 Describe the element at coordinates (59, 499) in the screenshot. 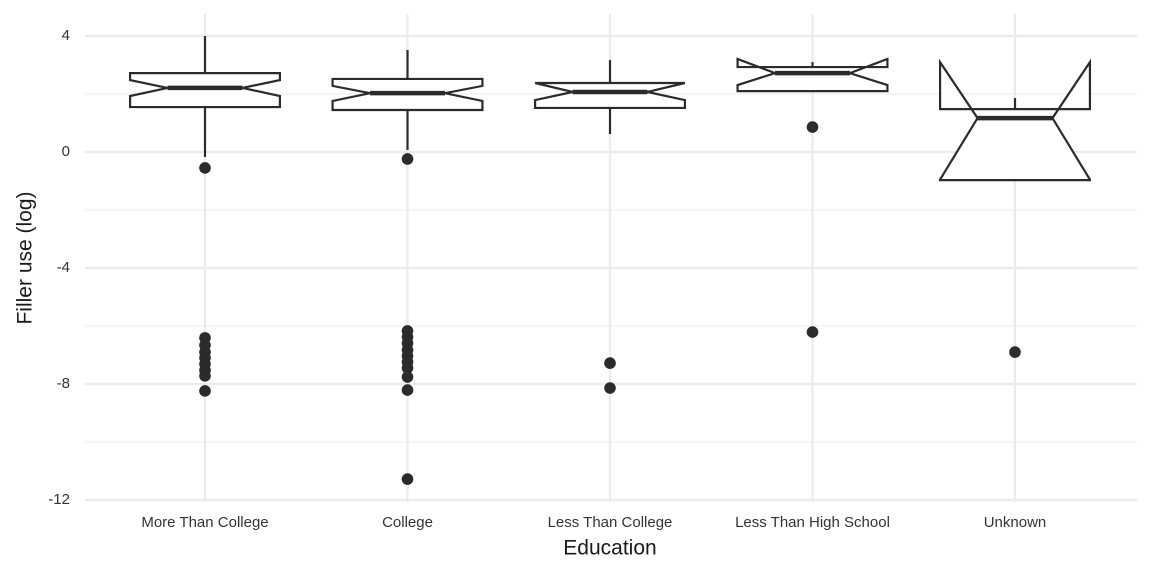

I see `y-tick-label: -12` at that location.